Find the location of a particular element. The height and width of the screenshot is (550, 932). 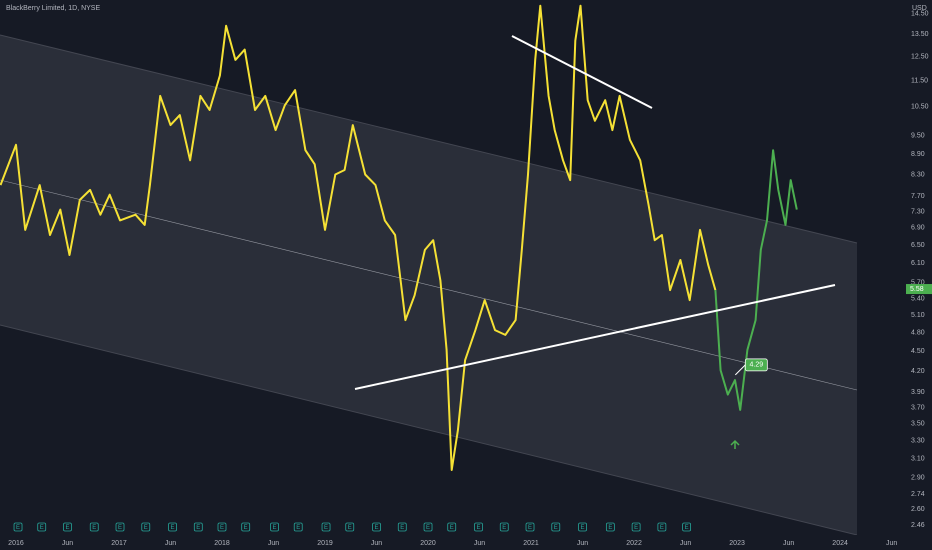

y-tick-label: 6.10 is located at coordinates (918, 263).